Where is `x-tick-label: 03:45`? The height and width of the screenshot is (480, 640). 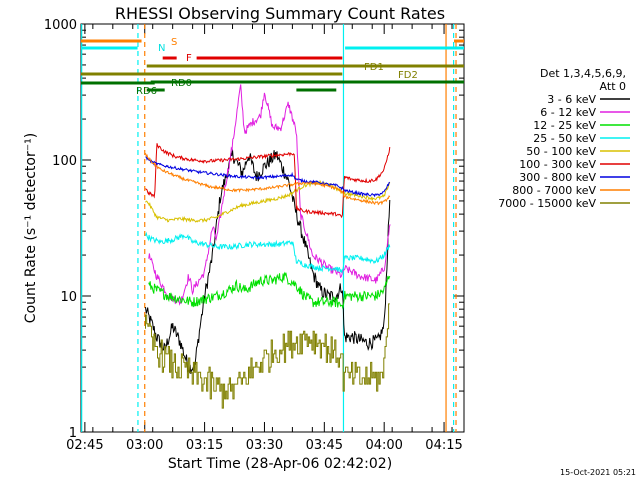
x-tick-label: 03:45 is located at coordinates (324, 445).